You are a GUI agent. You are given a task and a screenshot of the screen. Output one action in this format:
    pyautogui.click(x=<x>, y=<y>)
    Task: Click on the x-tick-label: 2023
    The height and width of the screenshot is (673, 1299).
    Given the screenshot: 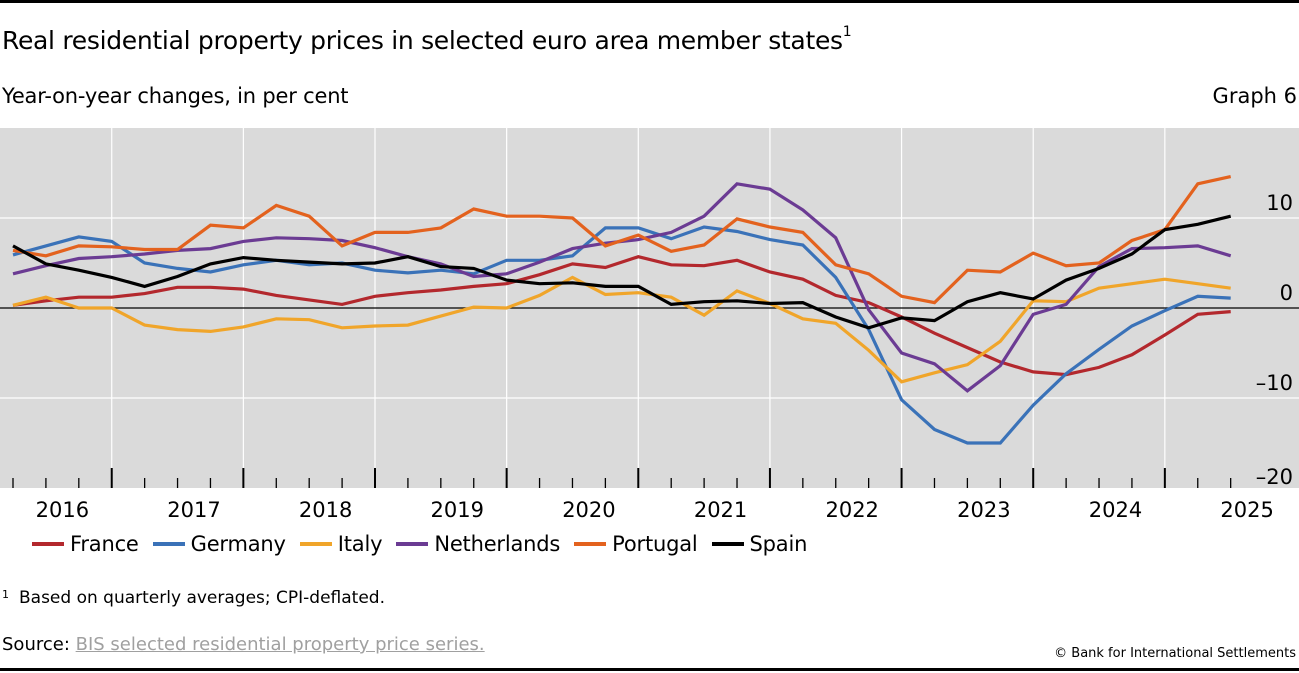 What is the action you would take?
    pyautogui.click(x=983, y=510)
    